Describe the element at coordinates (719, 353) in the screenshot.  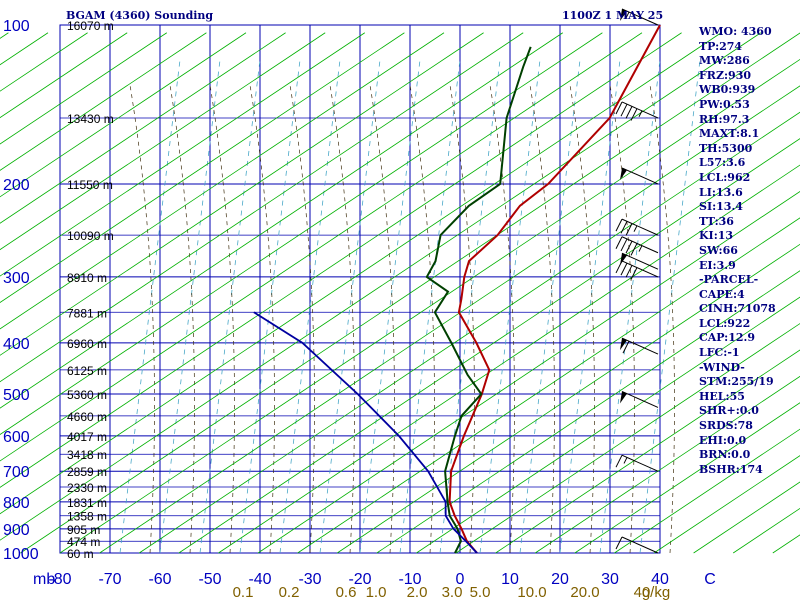
I see `index-item: LFC:-1` at that location.